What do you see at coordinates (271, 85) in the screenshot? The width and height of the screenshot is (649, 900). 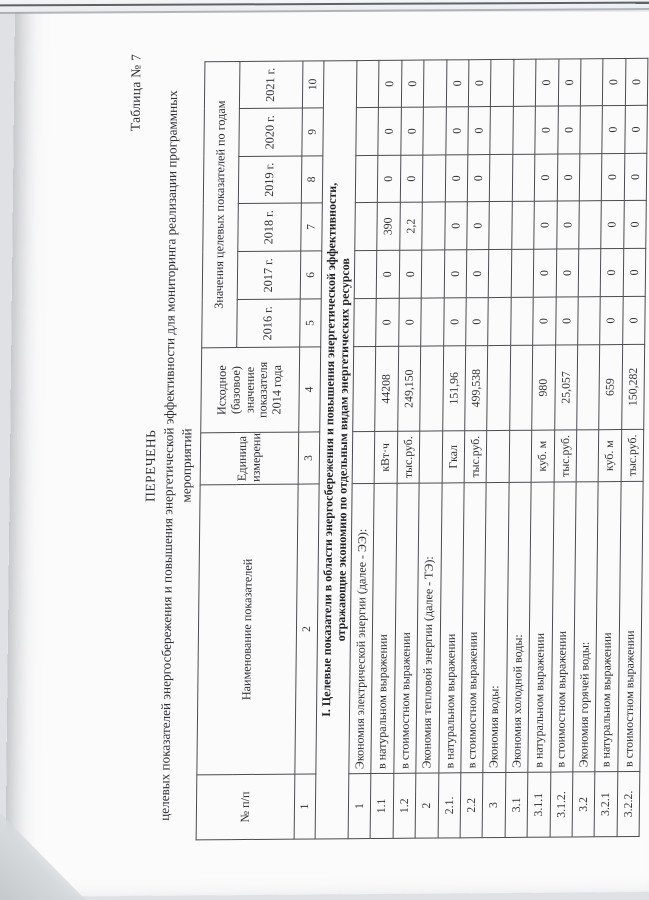 I see `header-year: 2021 г.` at bounding box center [271, 85].